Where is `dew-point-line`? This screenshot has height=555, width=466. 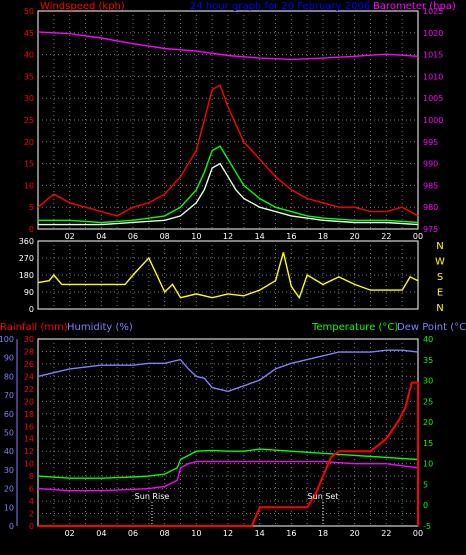
dew-point-line is located at coordinates (228, 476).